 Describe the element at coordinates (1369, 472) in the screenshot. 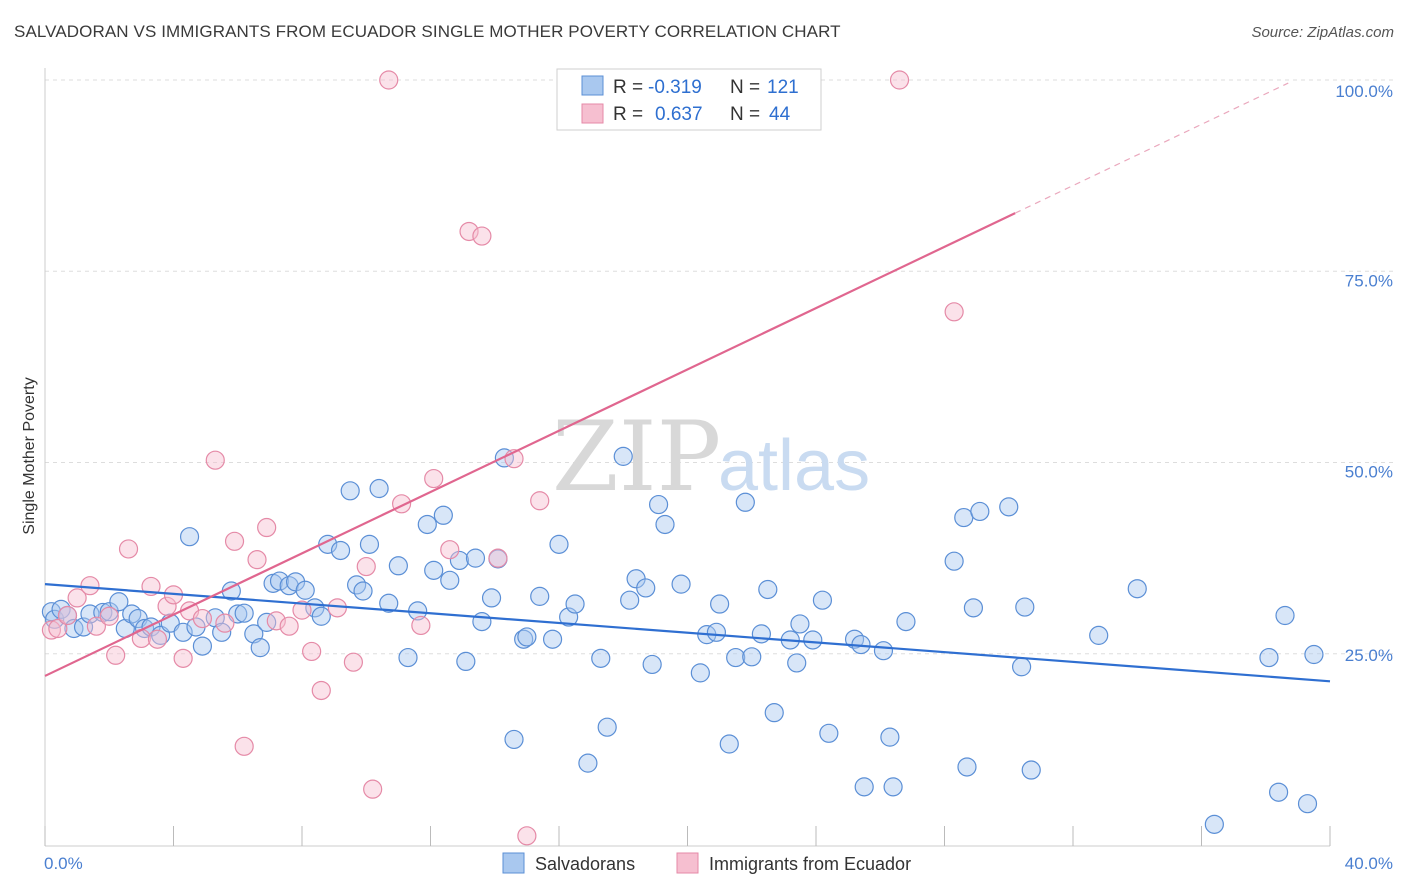

I see `y-tick-label-50: 50.0%` at that location.